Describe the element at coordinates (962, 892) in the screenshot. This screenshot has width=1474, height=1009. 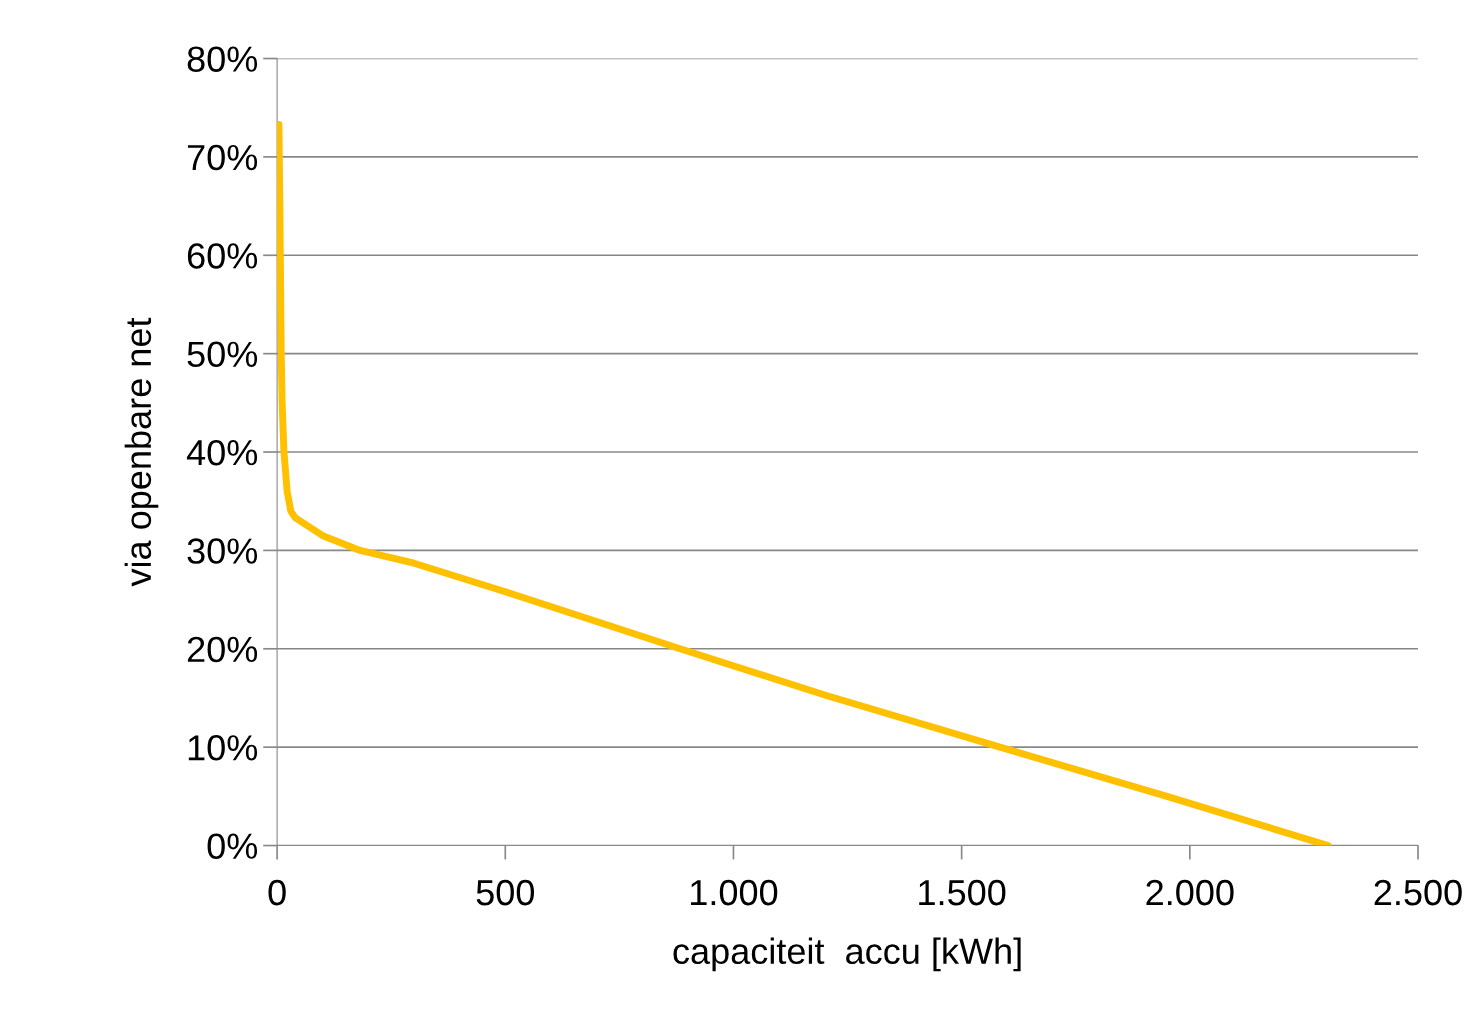
I see `x-tick-label: 1.500` at that location.